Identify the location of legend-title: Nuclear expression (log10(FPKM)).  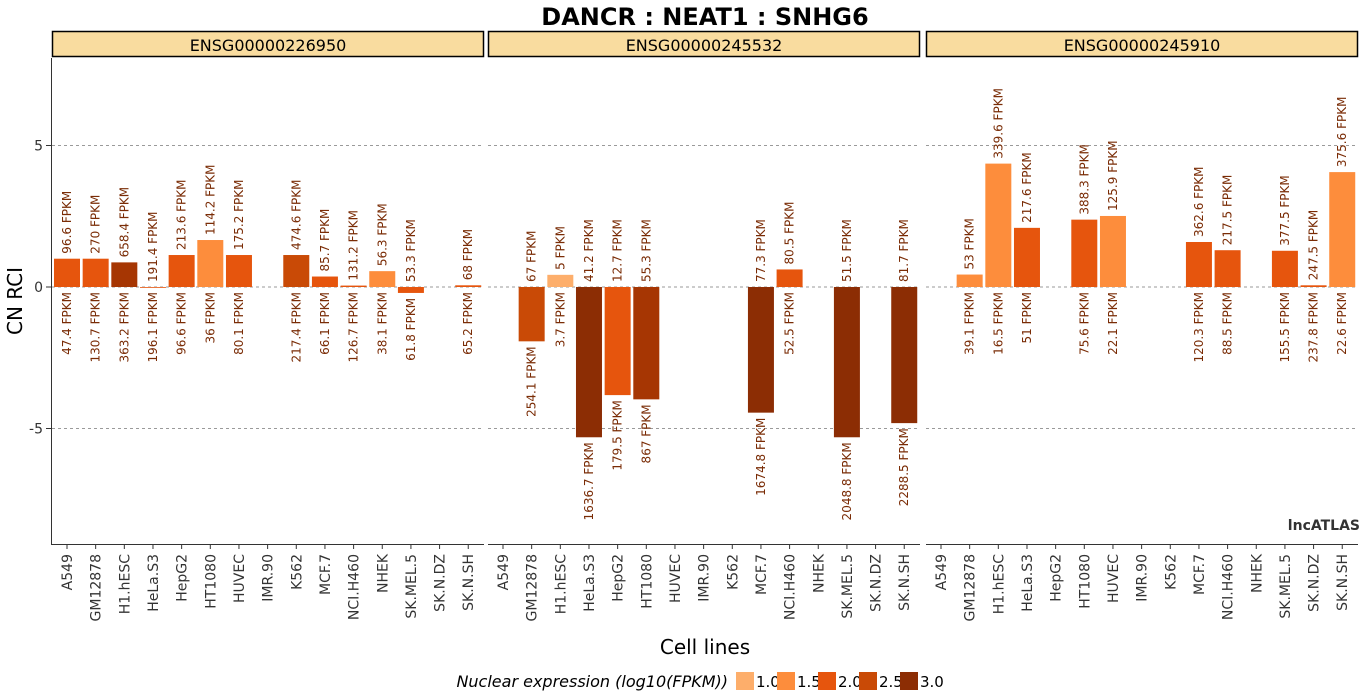
(592, 681).